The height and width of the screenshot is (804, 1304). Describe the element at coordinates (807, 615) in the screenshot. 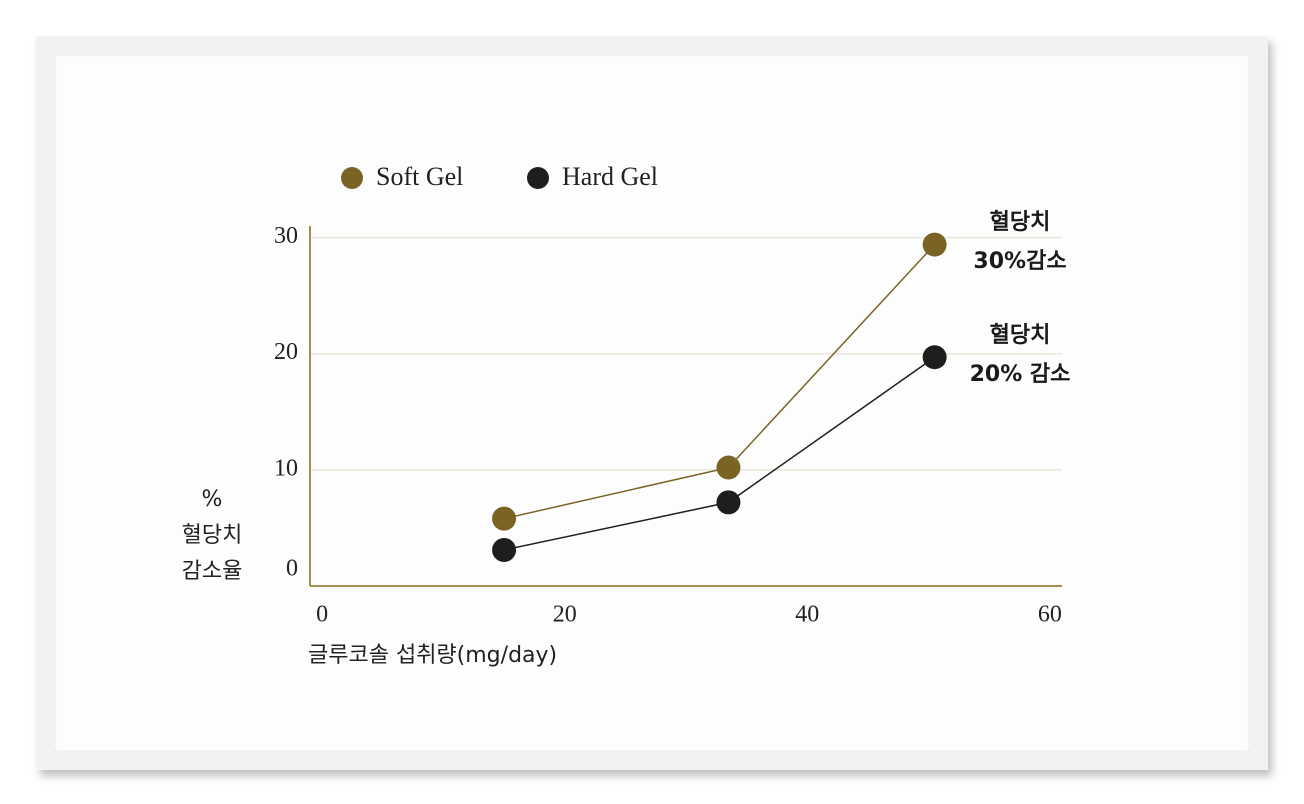

I see `x-tick-label: 40` at that location.